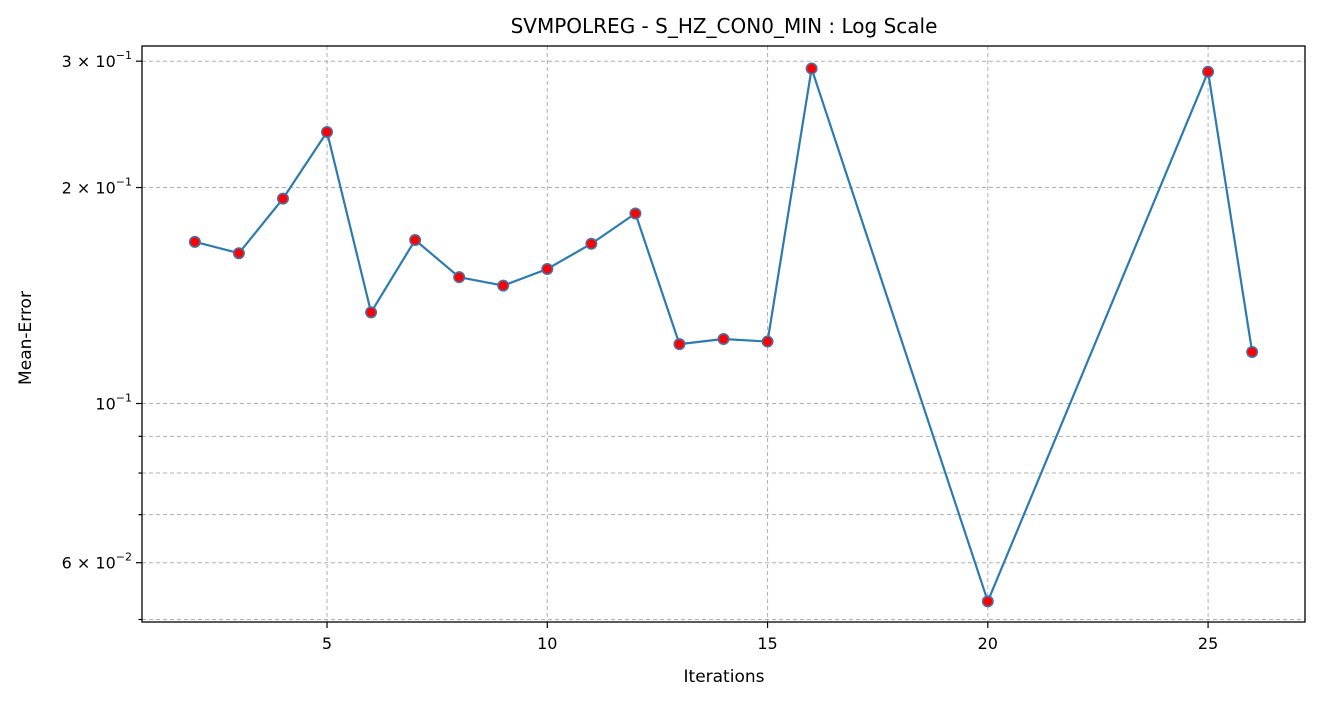 This screenshot has height=701, width=1319. What do you see at coordinates (724, 26) in the screenshot?
I see `chart-title: SVMPOLREG - S_HZ_CON0_MIN : Log Scale` at bounding box center [724, 26].